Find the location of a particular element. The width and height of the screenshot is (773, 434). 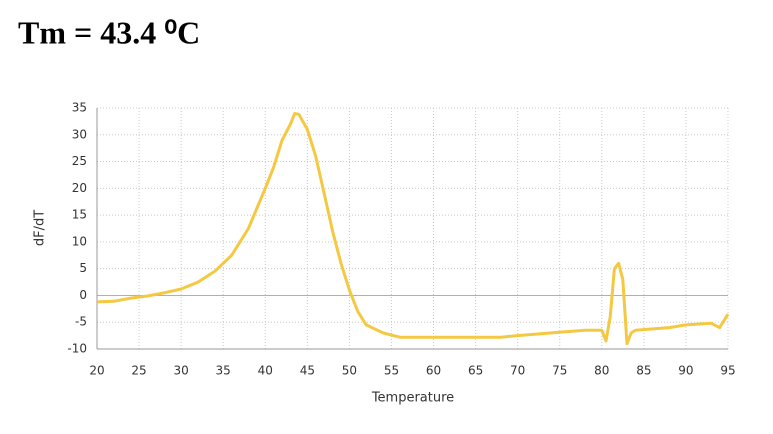

y-tick-label: -5 is located at coordinates (81, 322).